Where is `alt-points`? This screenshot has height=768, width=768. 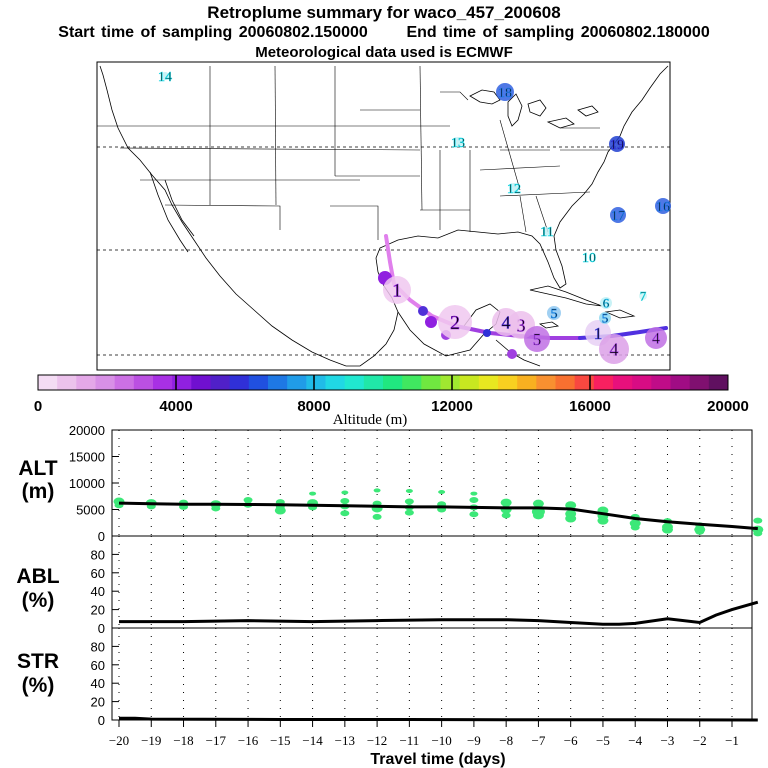 alt-points is located at coordinates (438, 512).